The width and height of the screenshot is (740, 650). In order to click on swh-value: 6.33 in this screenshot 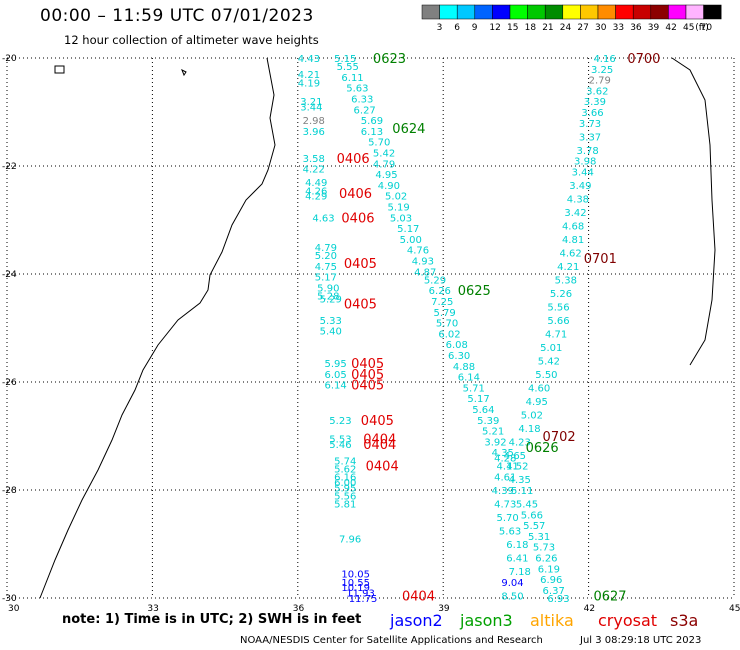, I will do `click(362, 100)`.